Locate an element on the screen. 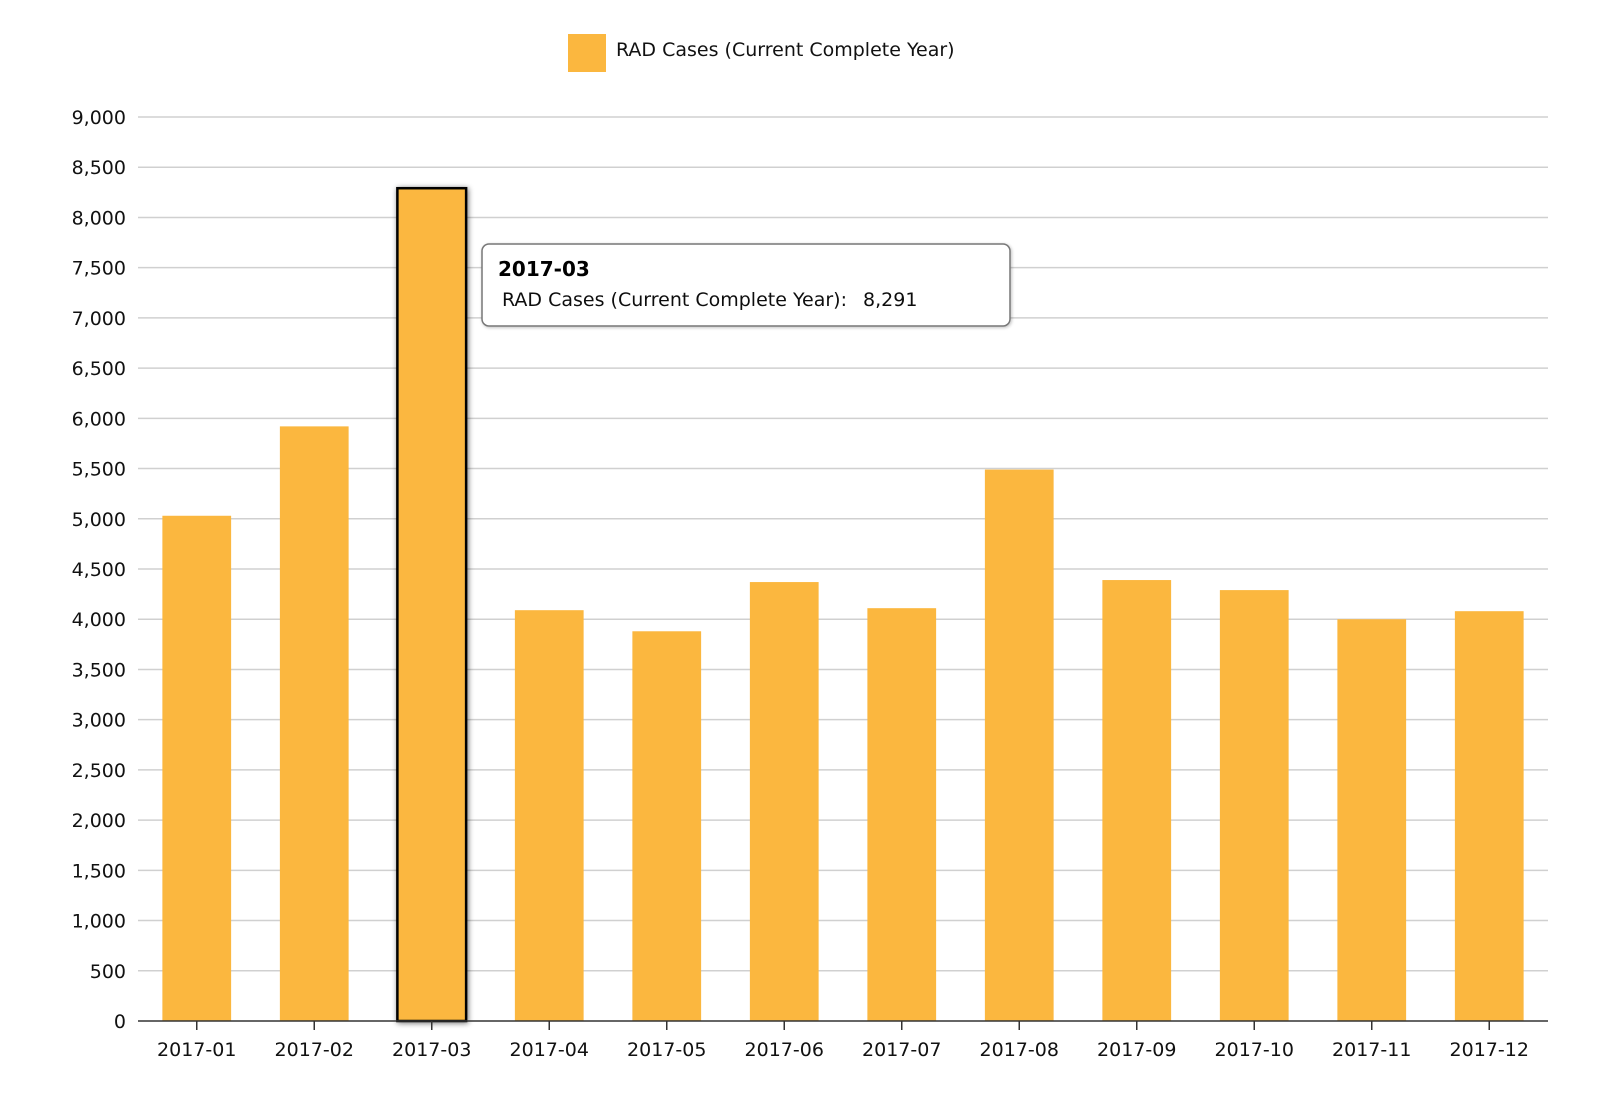 The image size is (1604, 1096). y-tick-label: 0 is located at coordinates (120, 1022).